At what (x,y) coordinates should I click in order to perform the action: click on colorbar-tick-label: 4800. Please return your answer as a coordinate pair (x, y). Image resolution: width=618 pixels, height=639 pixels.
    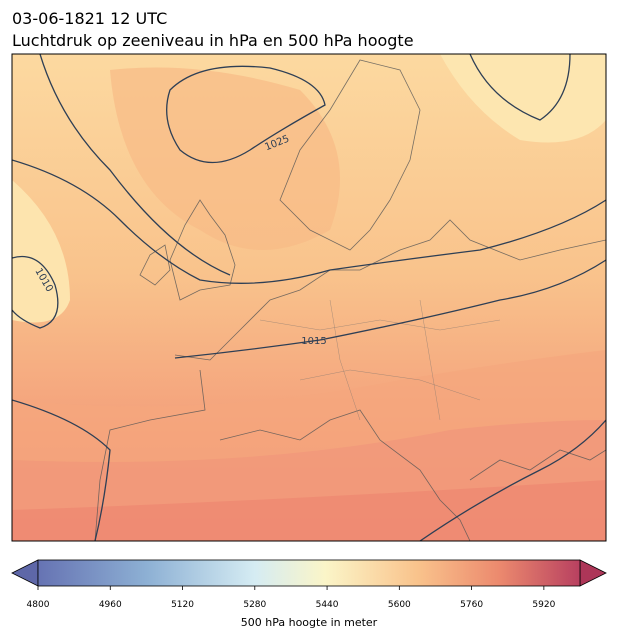
    Looking at the image, I should click on (38, 605).